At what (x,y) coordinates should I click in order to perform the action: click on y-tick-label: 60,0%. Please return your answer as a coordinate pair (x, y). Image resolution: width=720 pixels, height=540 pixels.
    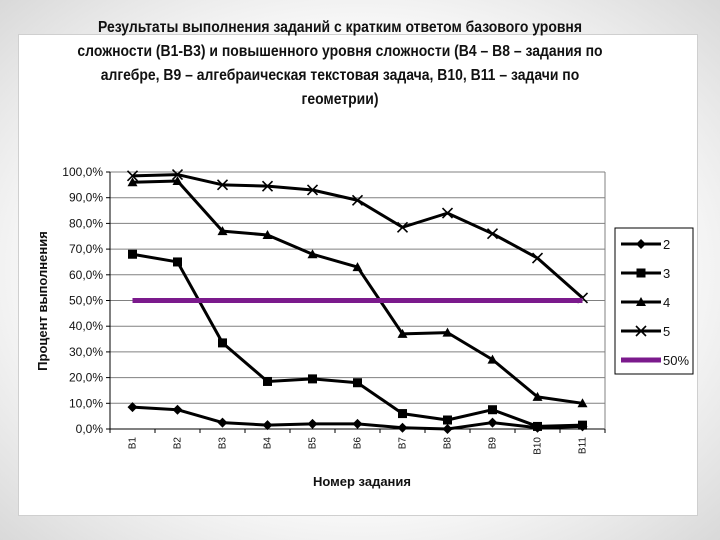
    Looking at the image, I should click on (86, 275).